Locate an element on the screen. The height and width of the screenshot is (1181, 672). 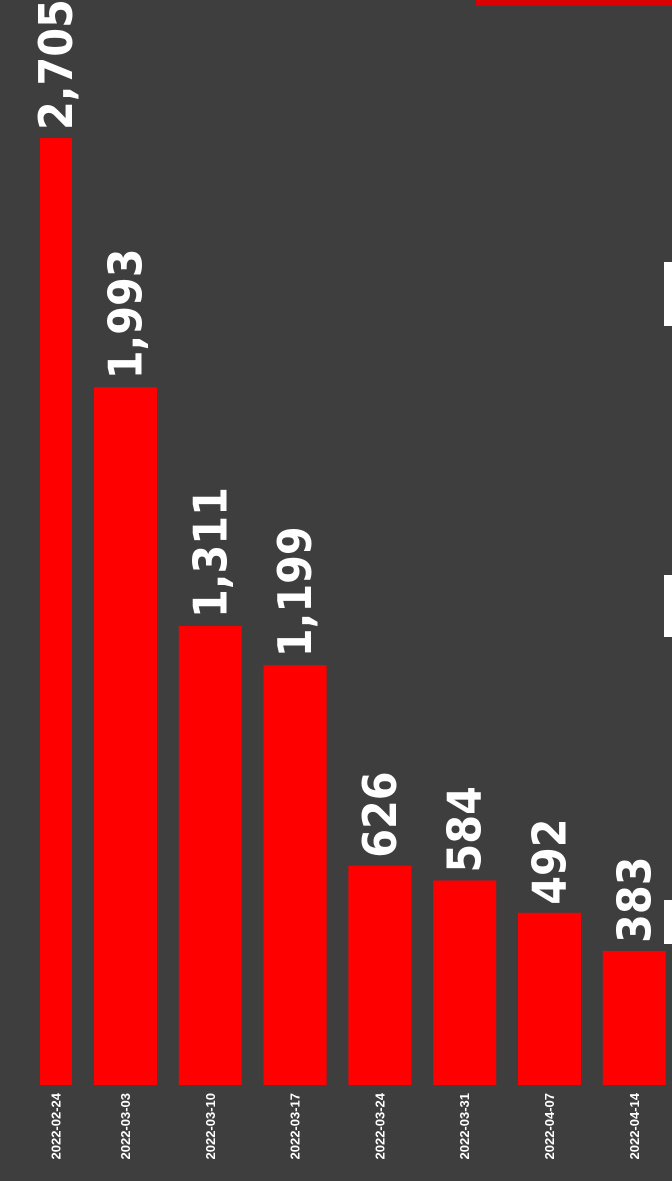
value-label: 383 is located at coordinates (634, 900).